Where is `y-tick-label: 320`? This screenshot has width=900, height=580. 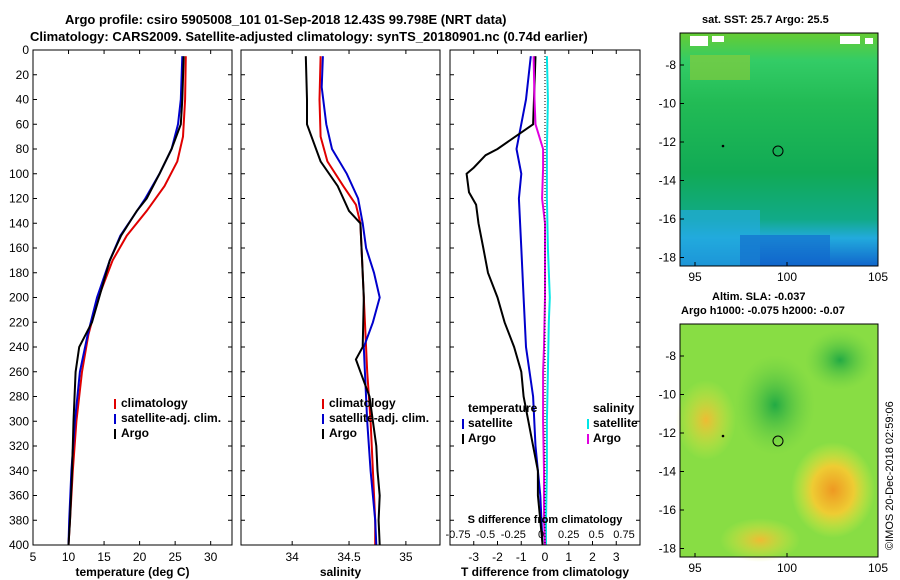
y-tick-label: 320 is located at coordinates (19, 446).